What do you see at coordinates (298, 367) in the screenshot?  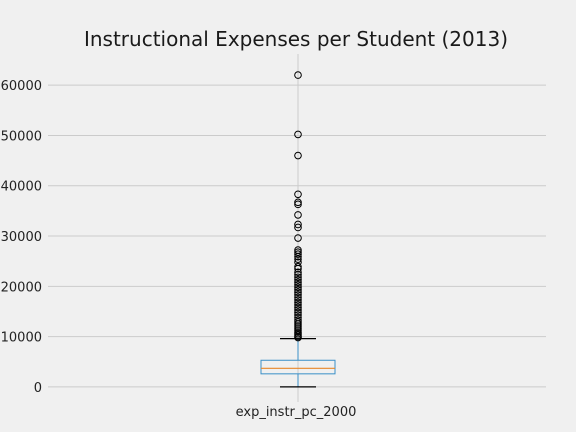 I see `iqr-box` at bounding box center [298, 367].